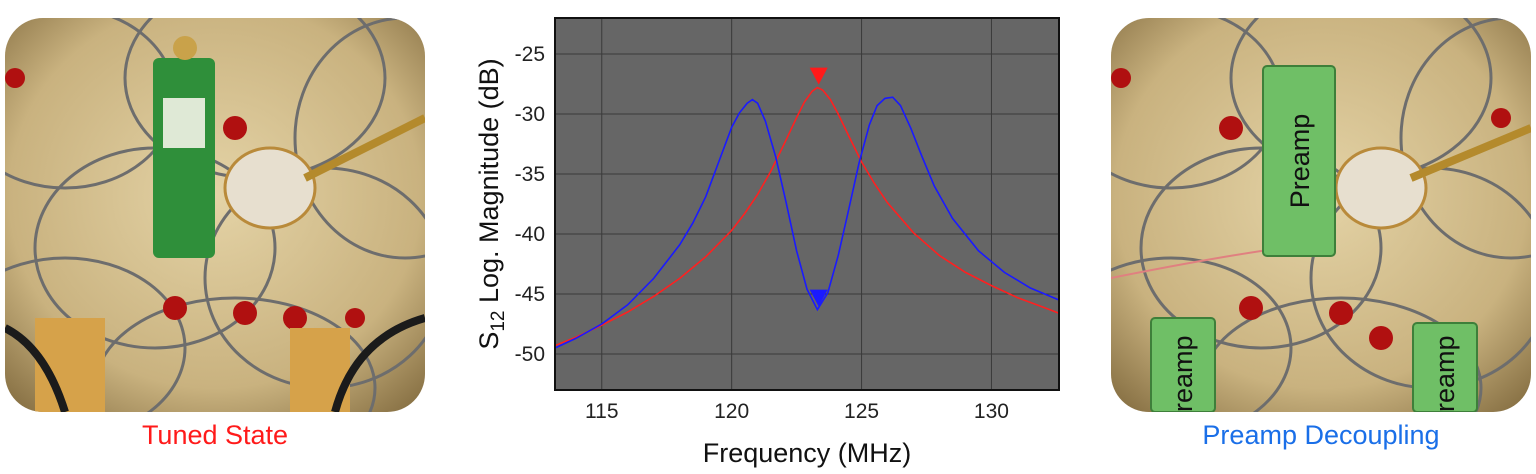 The image size is (1536, 474). I want to click on preamp-board-right: reamp, so click(1445, 367).